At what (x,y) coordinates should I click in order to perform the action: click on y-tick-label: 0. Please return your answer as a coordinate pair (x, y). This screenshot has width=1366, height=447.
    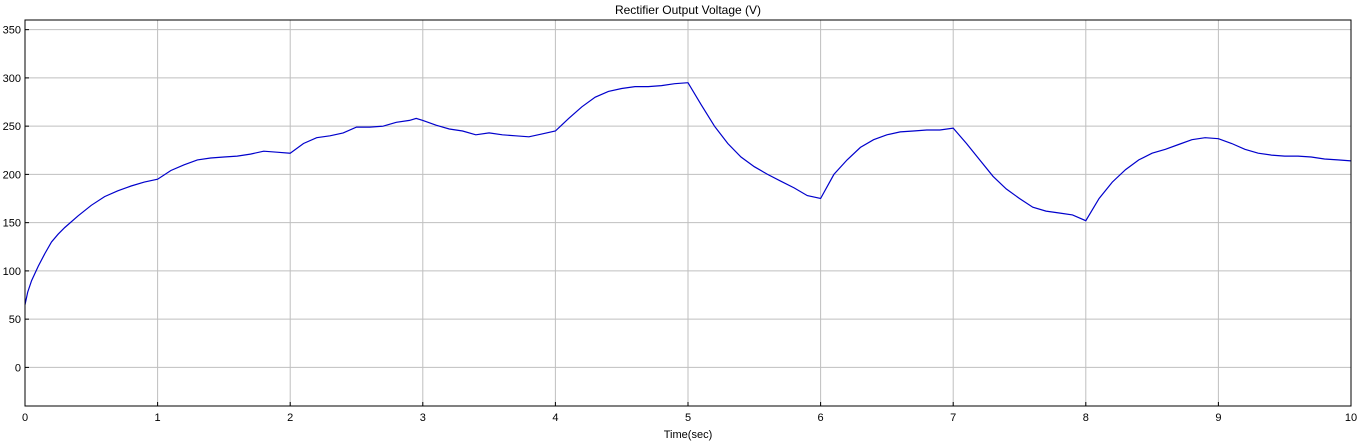
    Looking at the image, I should click on (18, 368).